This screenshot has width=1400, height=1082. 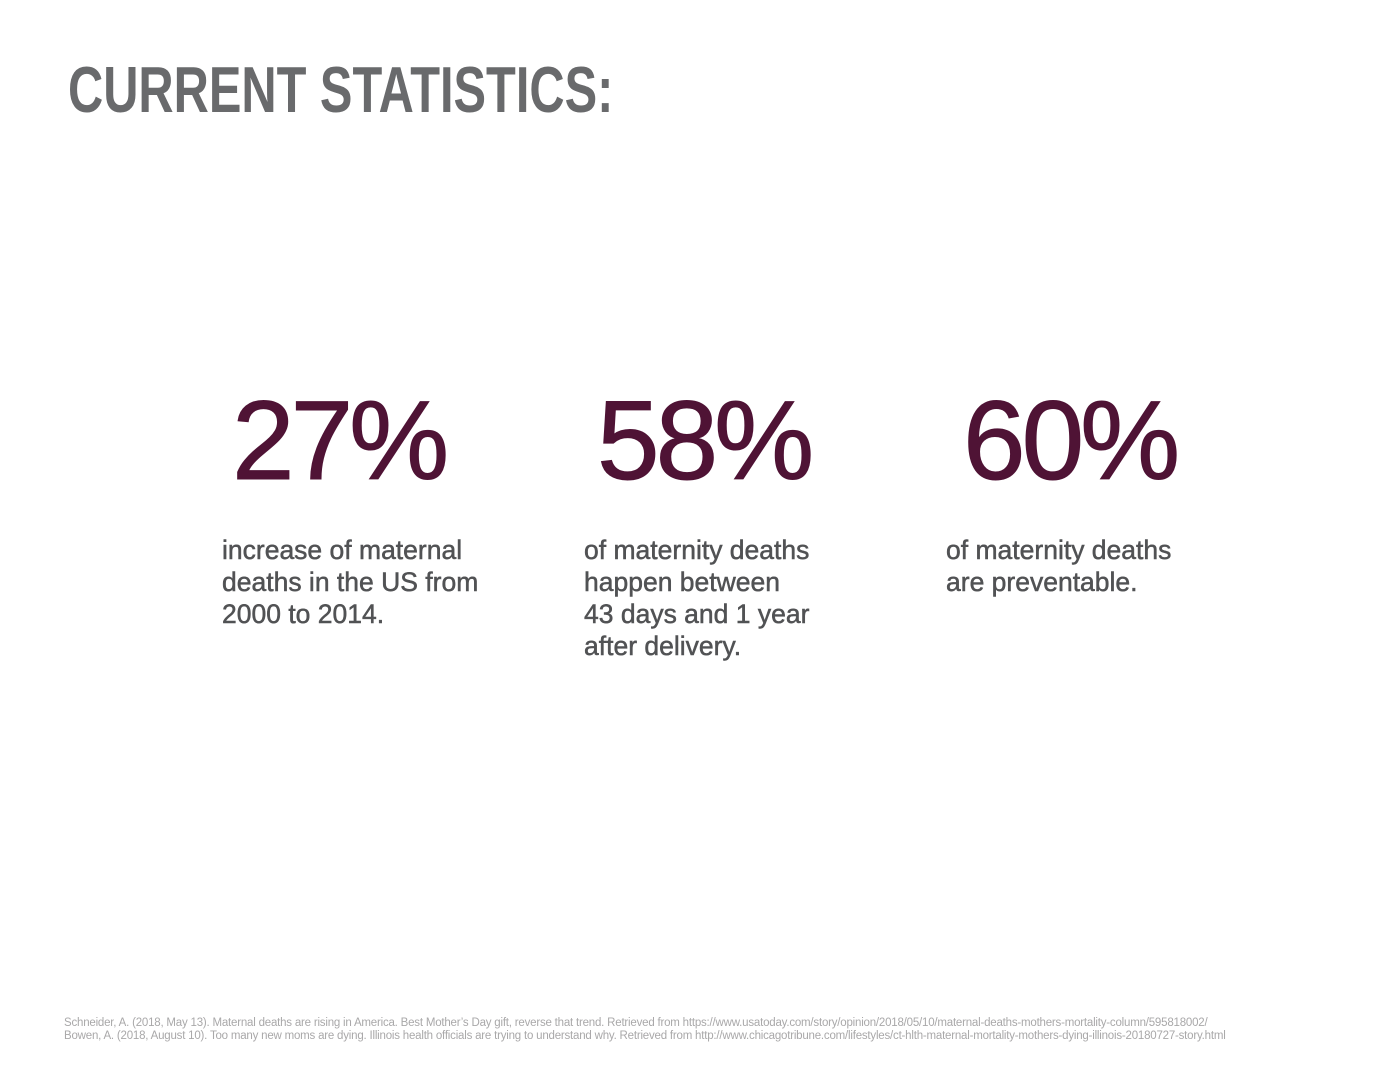 What do you see at coordinates (1059, 566) in the screenshot?
I see `stat-description-60: of maternity deaths are preventable.` at bounding box center [1059, 566].